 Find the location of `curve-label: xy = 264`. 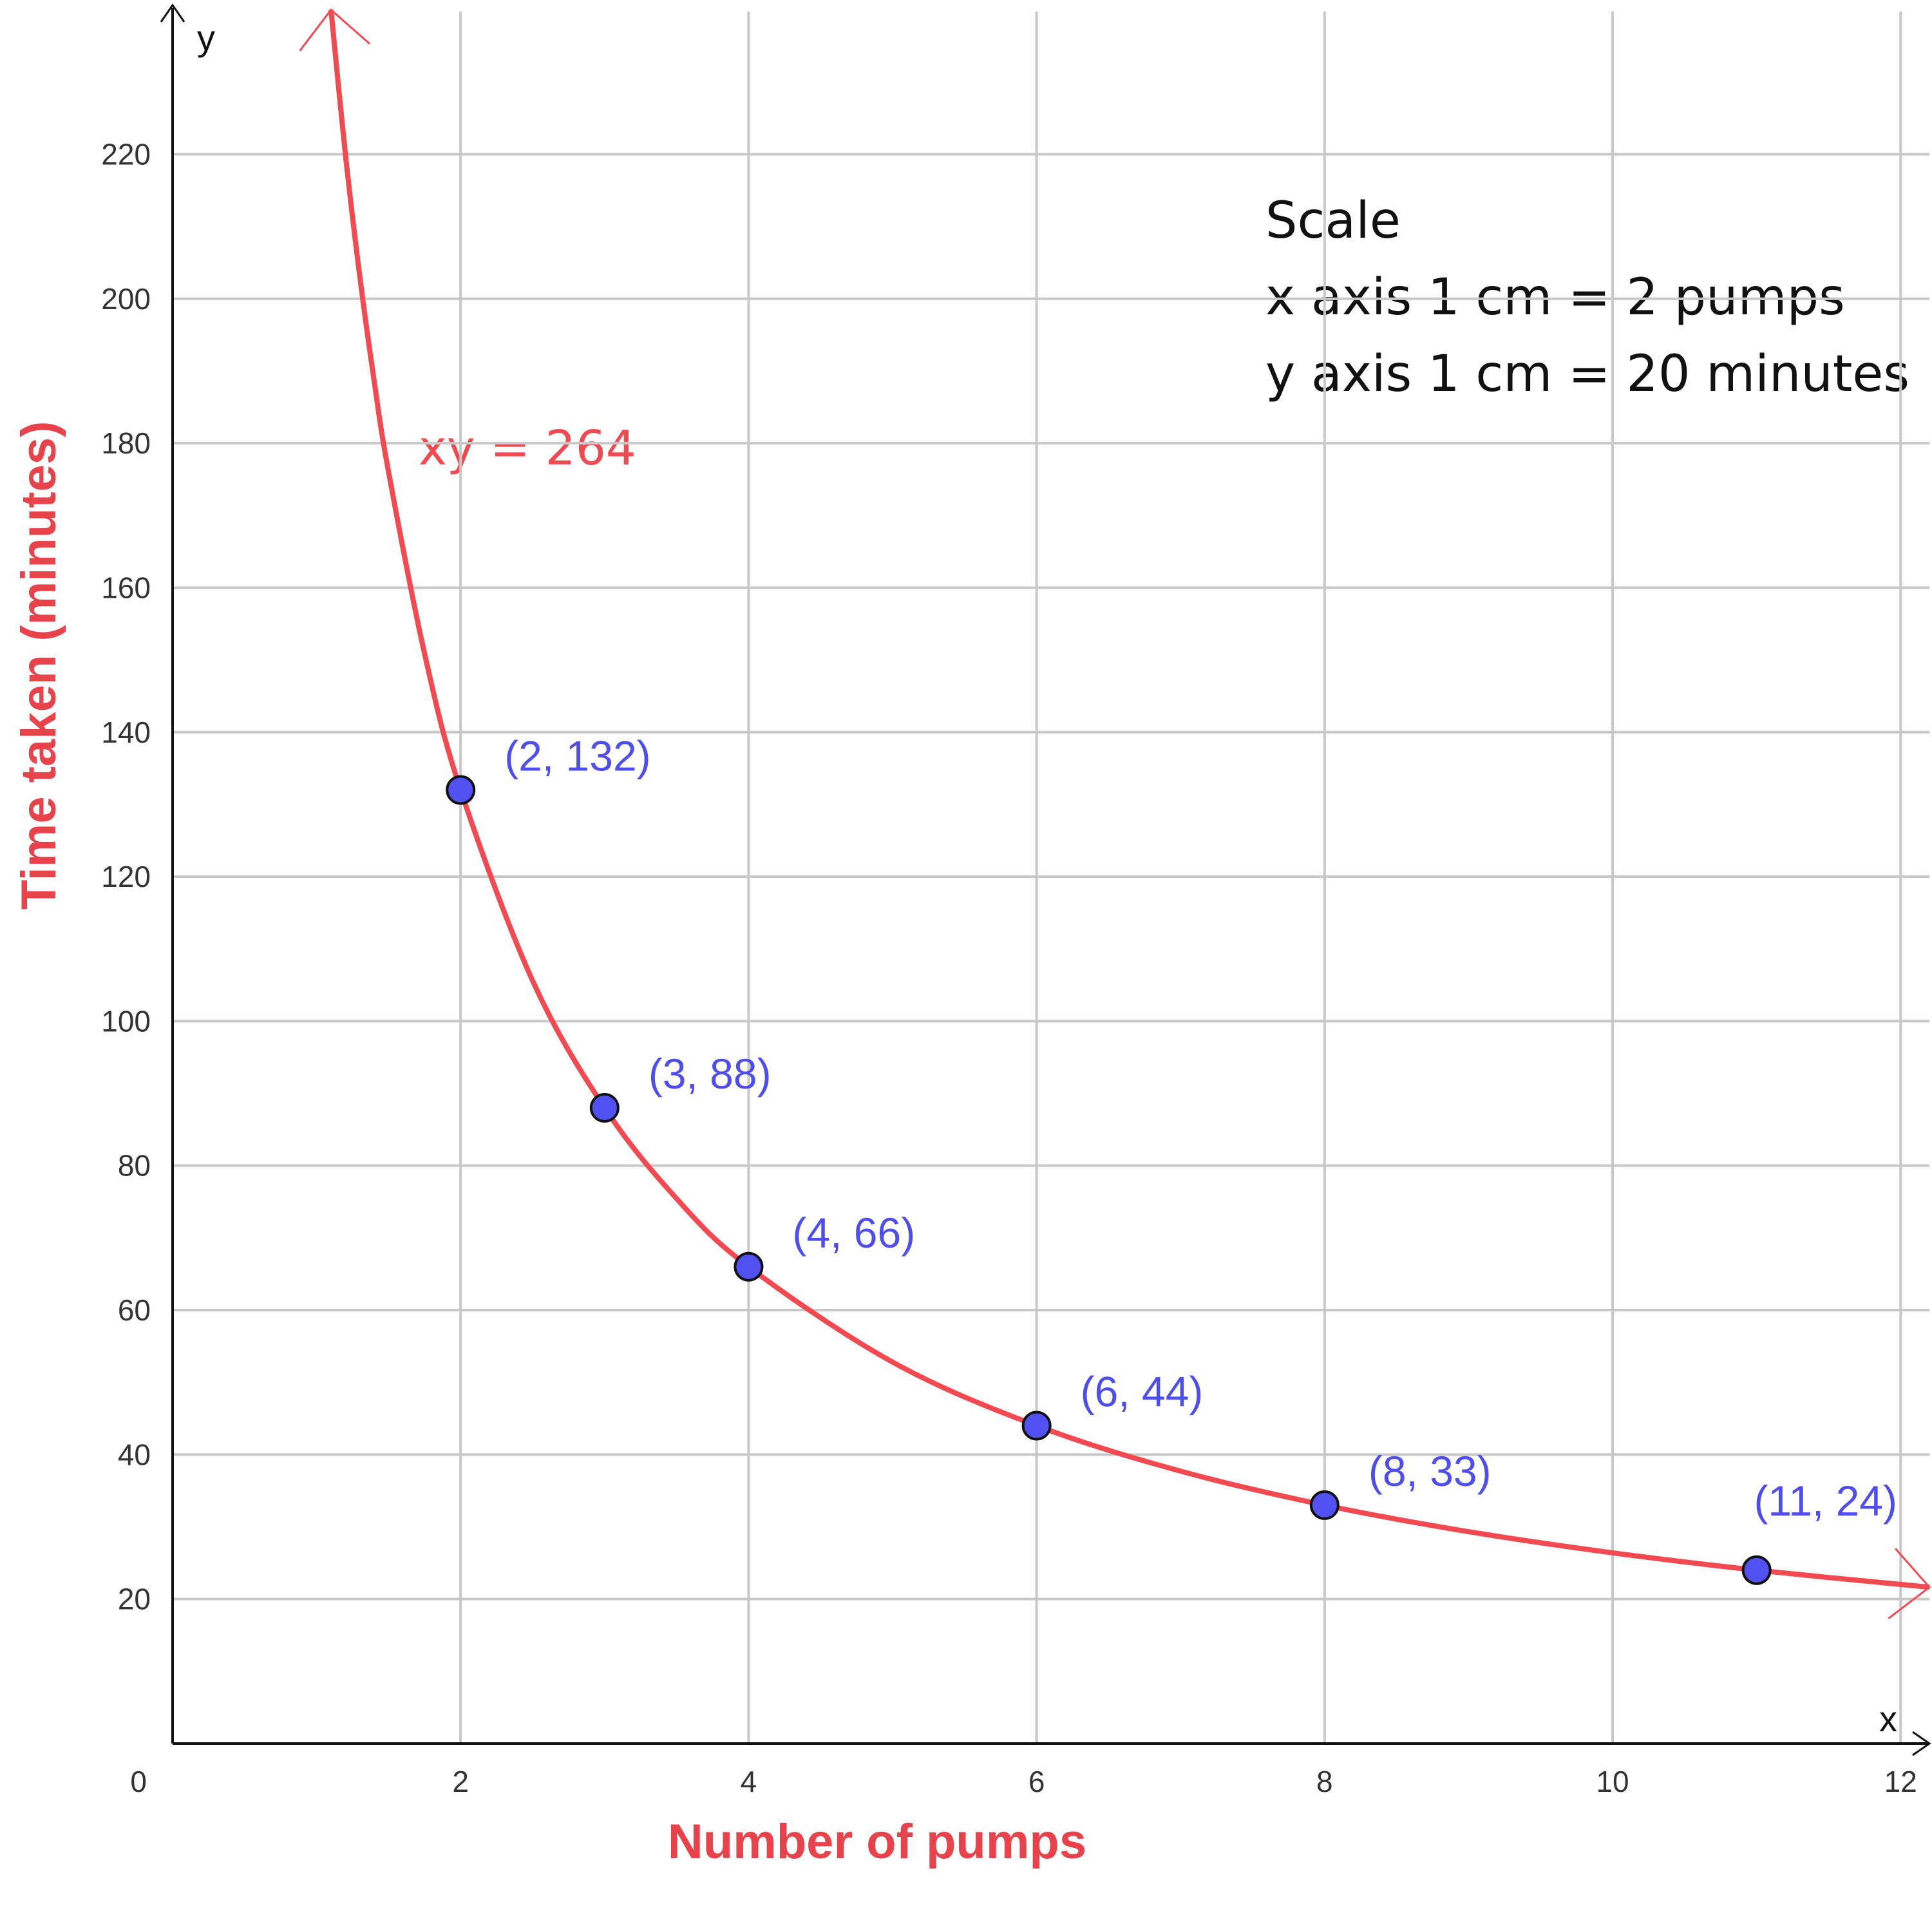

curve-label: xy = 264 is located at coordinates (527, 448).